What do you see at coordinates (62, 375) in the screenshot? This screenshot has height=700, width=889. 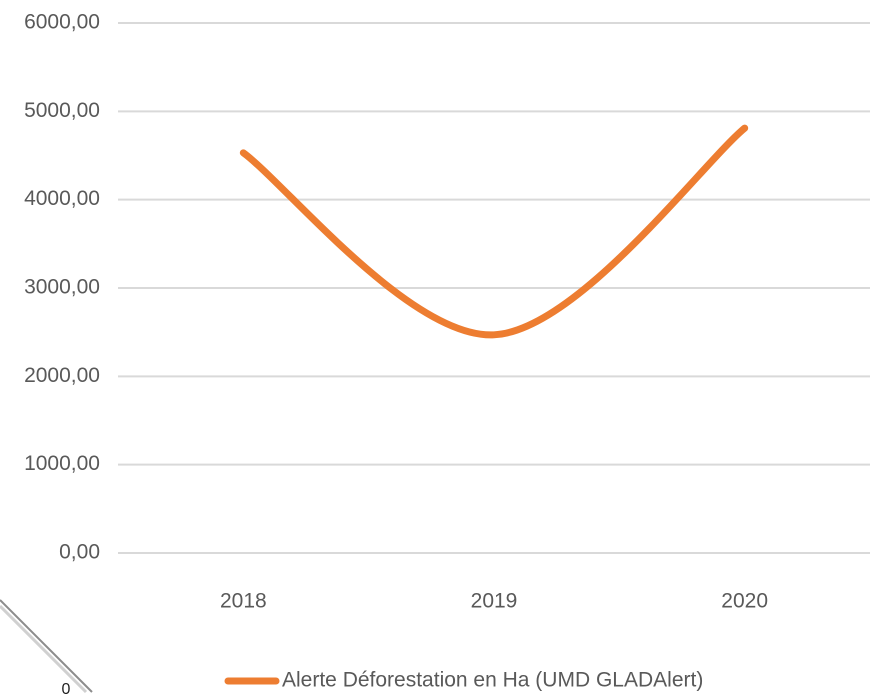 I see `y-tick-label: 2000,00` at bounding box center [62, 375].